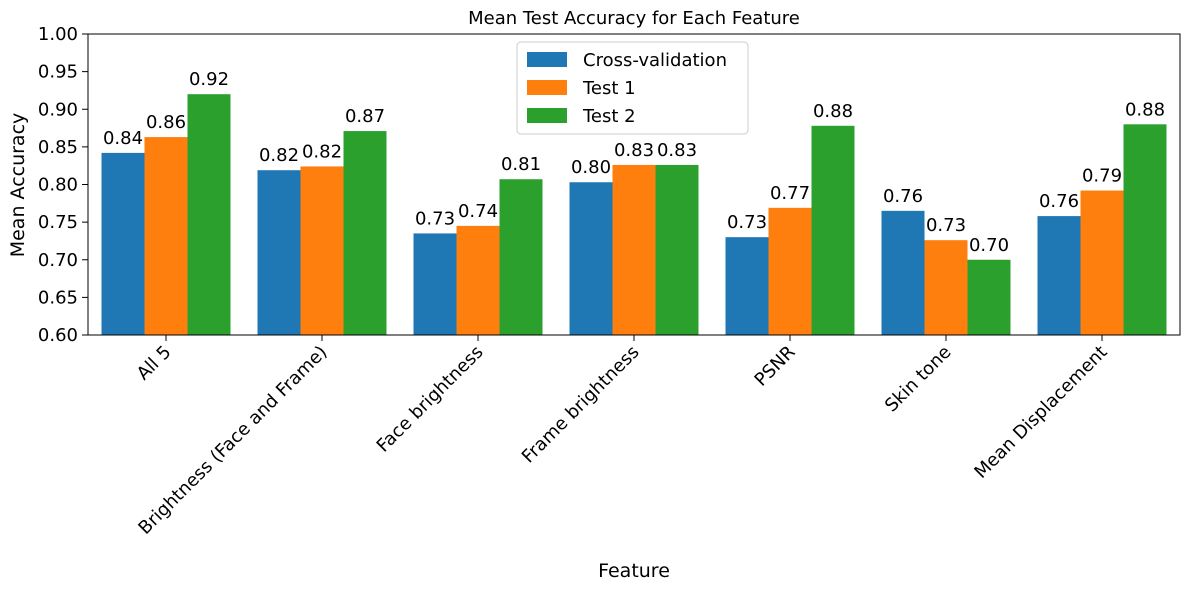 The image size is (1189, 590). What do you see at coordinates (790, 193) in the screenshot?
I see `bar-value-label: 0.77` at bounding box center [790, 193].